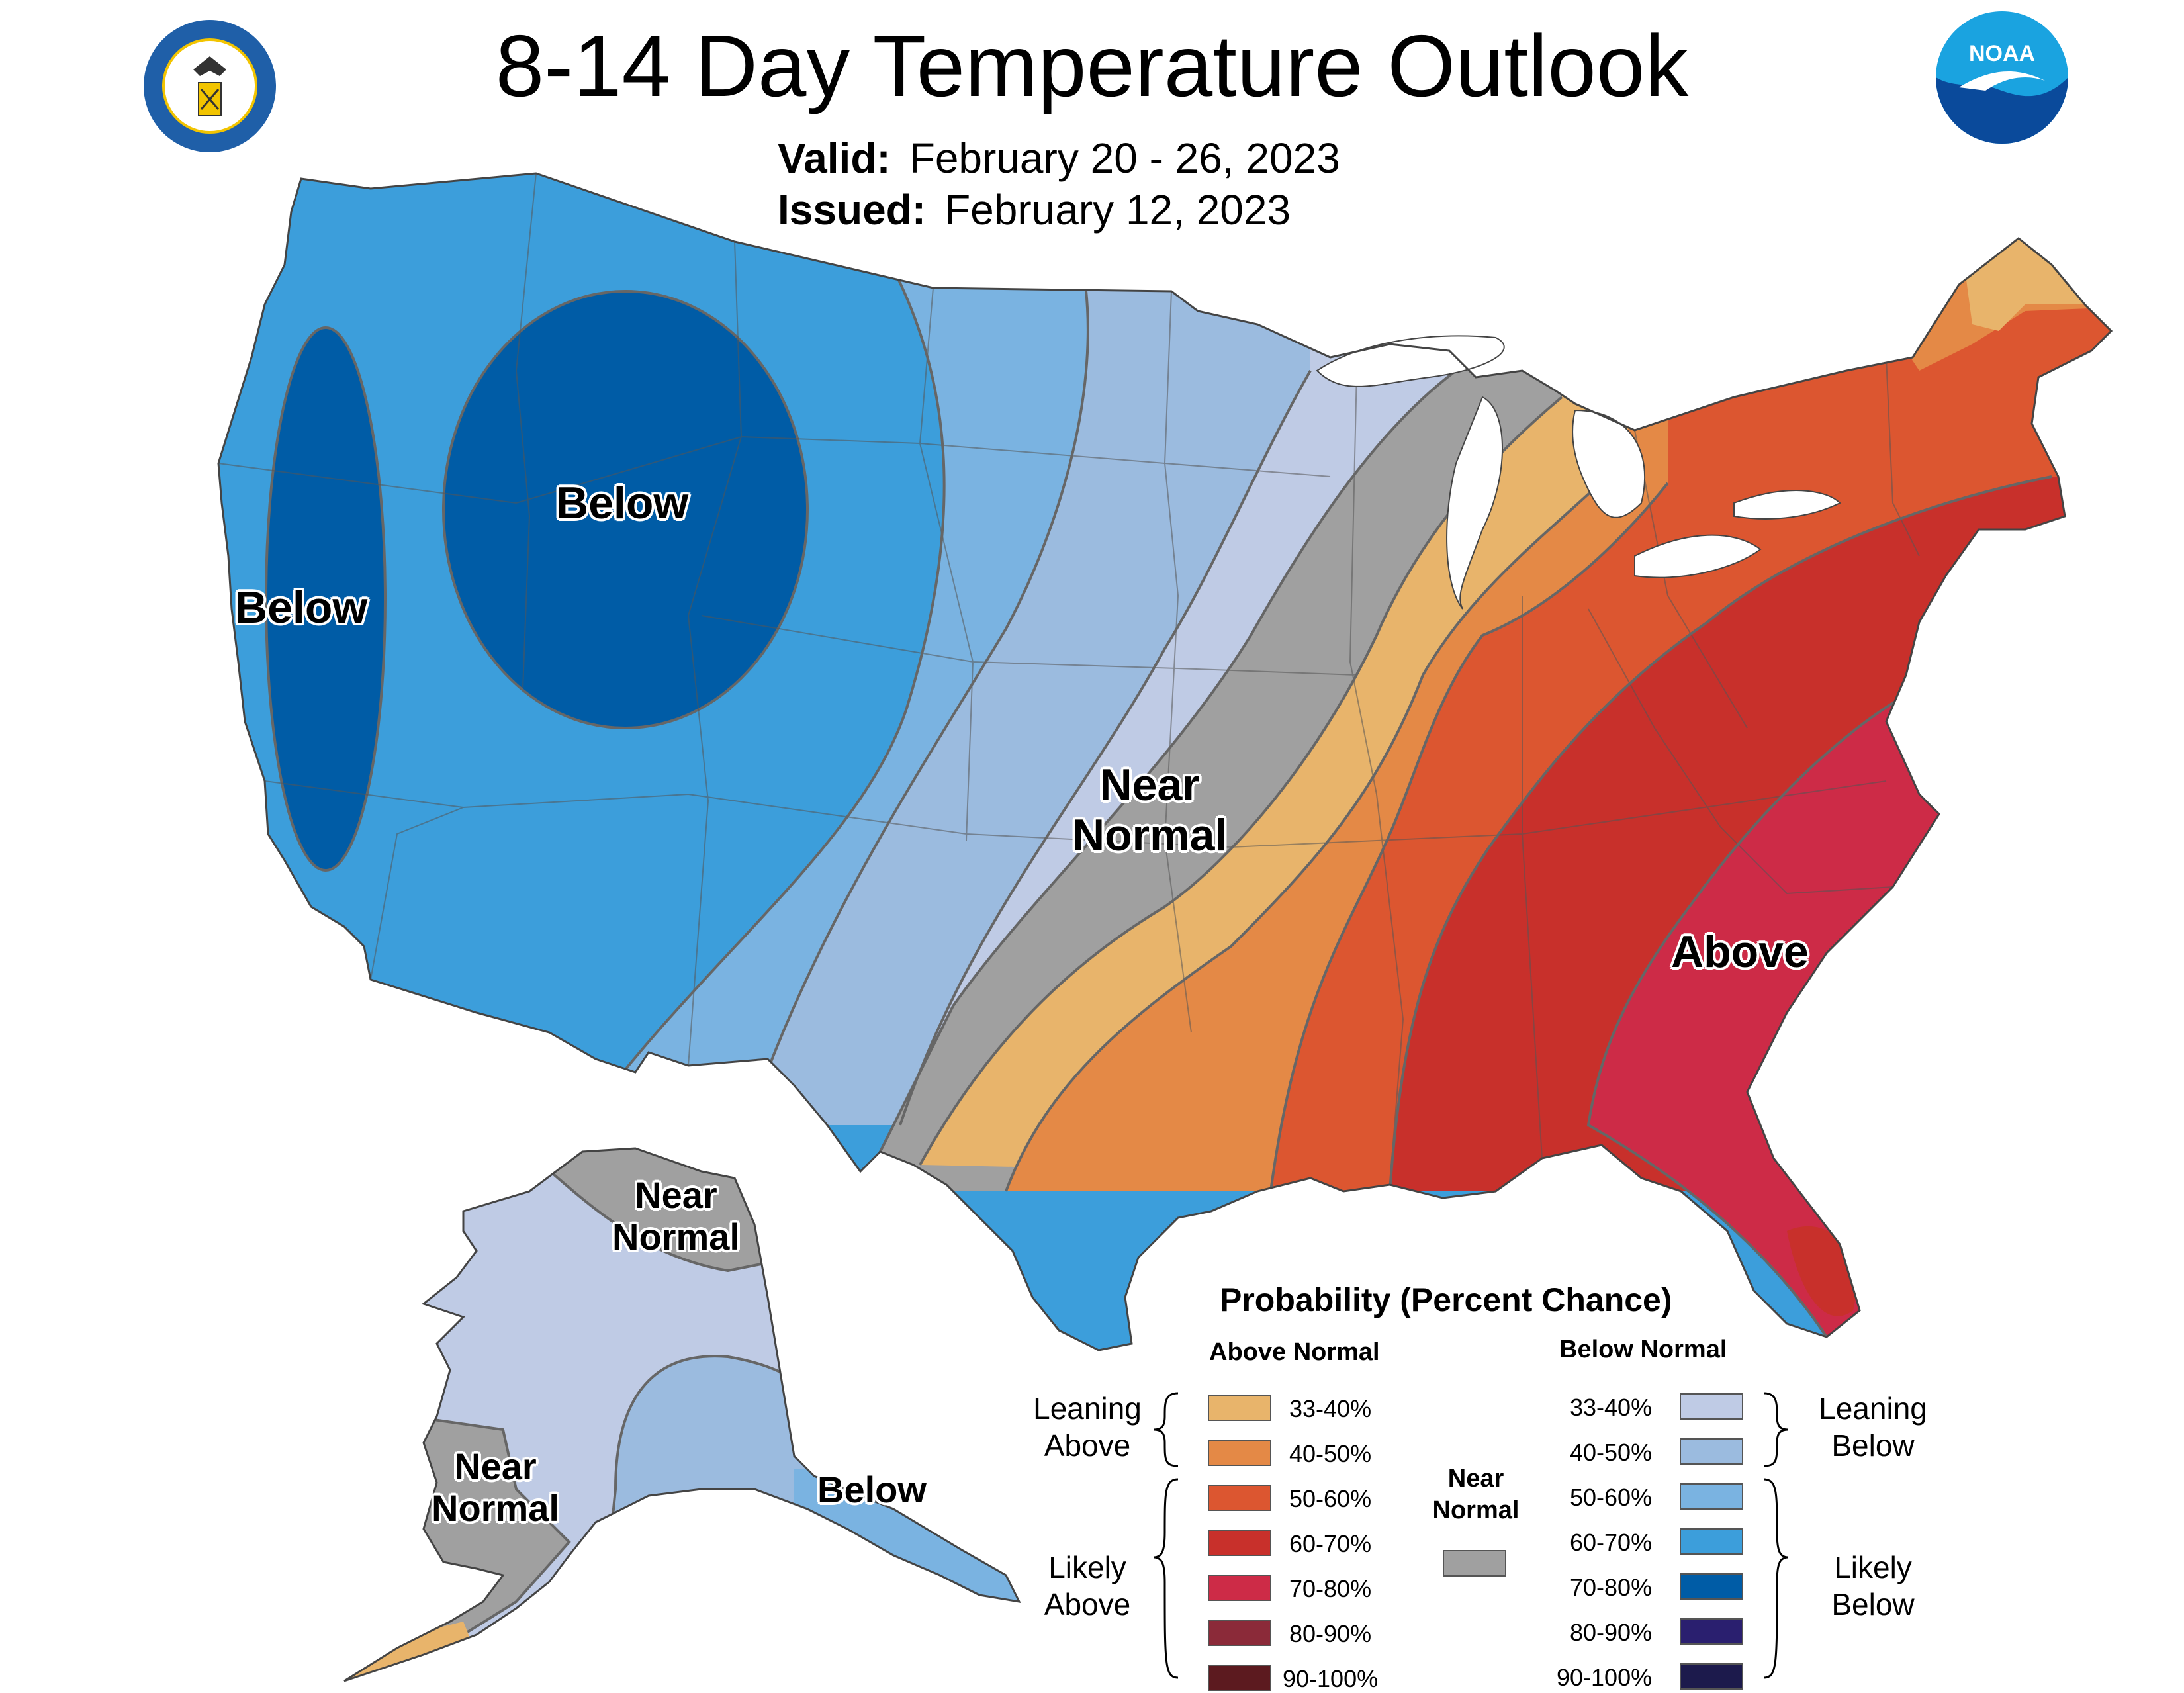  I want to click on valid-label: Valid:, so click(835, 158).